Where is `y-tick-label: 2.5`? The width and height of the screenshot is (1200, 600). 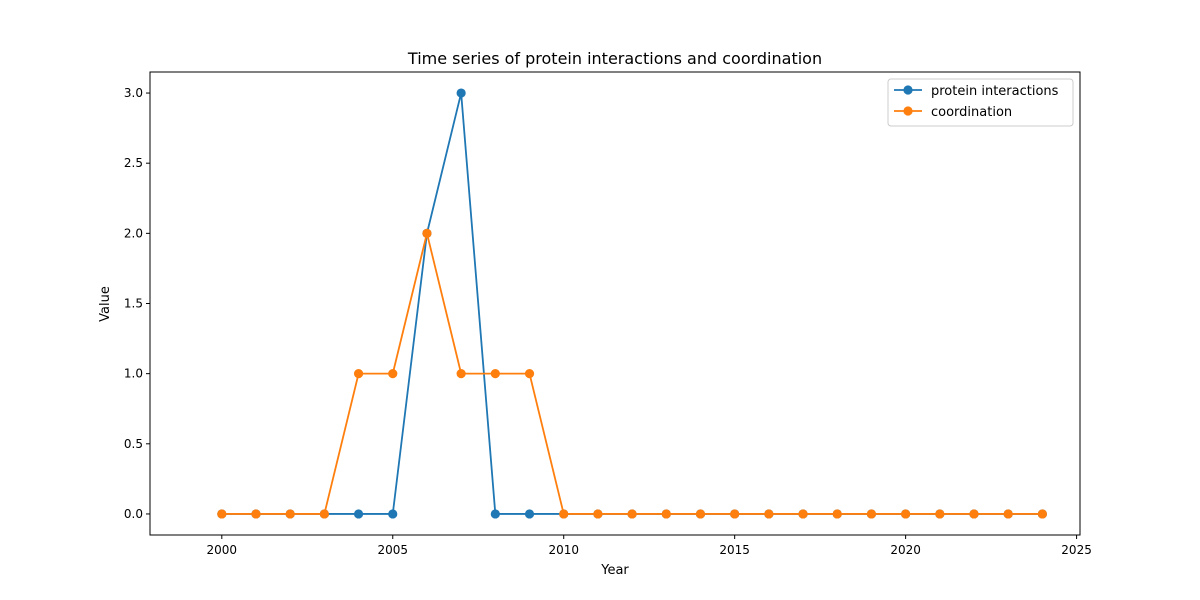 y-tick-label: 2.5 is located at coordinates (133, 163).